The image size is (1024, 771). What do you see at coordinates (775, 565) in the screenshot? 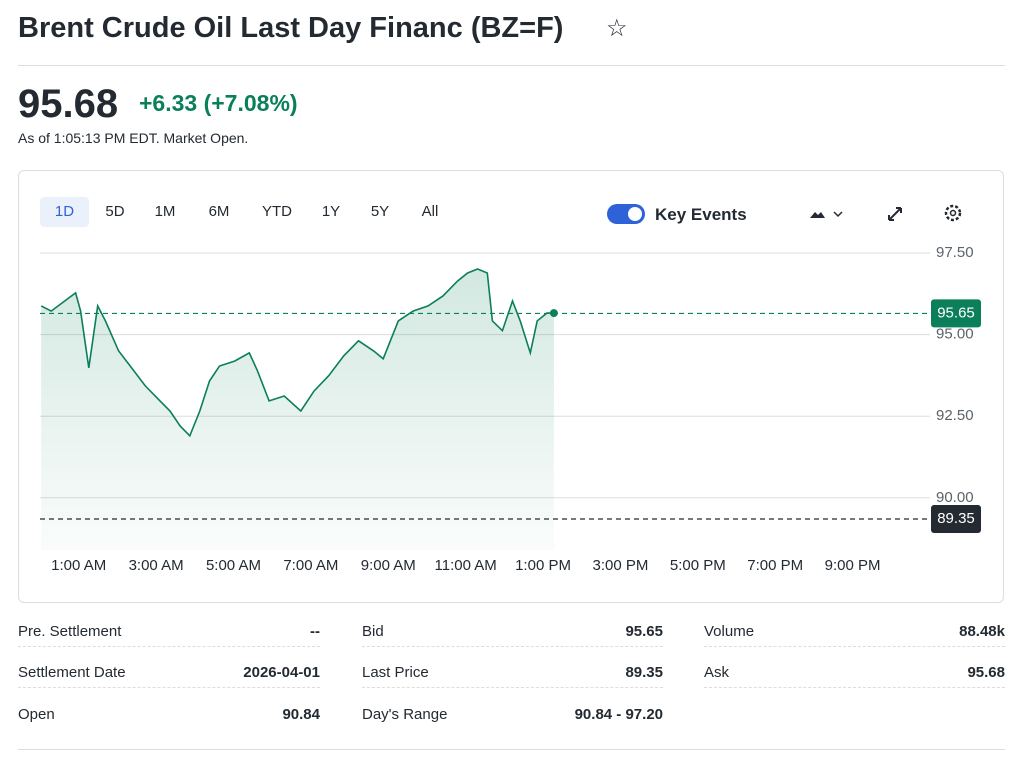
I see `x-tick-label: 7:00 PM` at bounding box center [775, 565].